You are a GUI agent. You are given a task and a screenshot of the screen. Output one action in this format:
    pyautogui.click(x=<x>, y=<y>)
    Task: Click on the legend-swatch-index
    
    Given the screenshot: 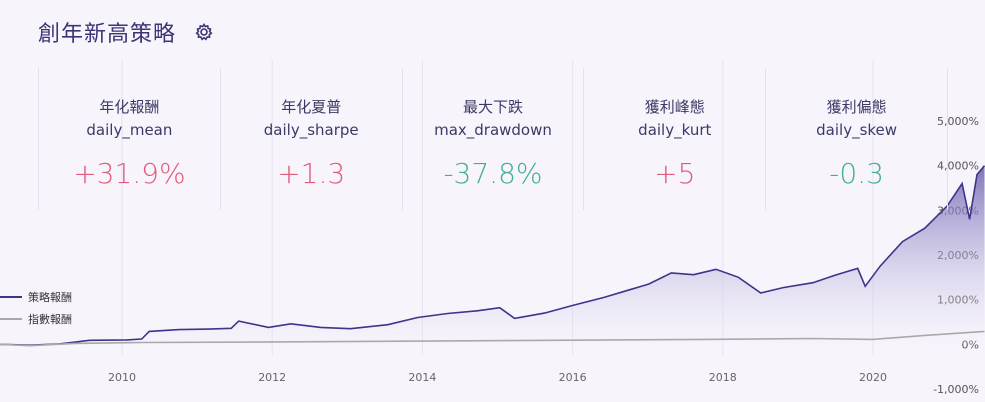 What is the action you would take?
    pyautogui.click(x=11, y=319)
    